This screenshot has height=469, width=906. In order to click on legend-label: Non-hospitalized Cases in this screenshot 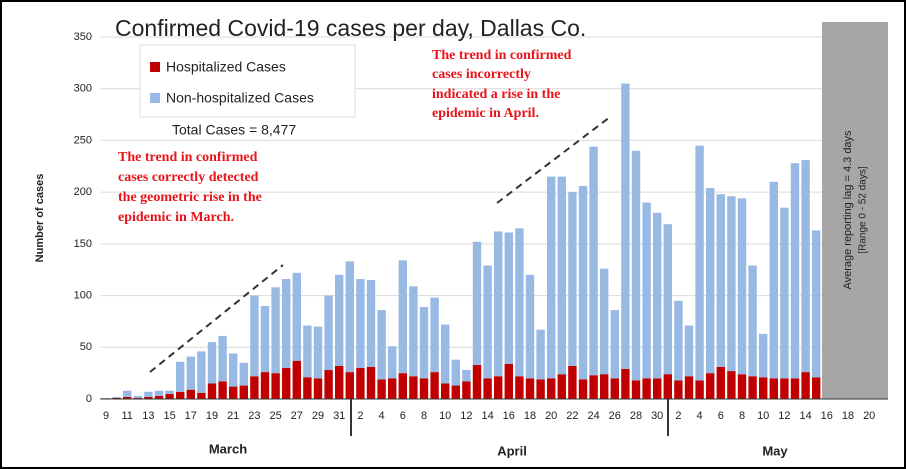, I will do `click(240, 98)`.